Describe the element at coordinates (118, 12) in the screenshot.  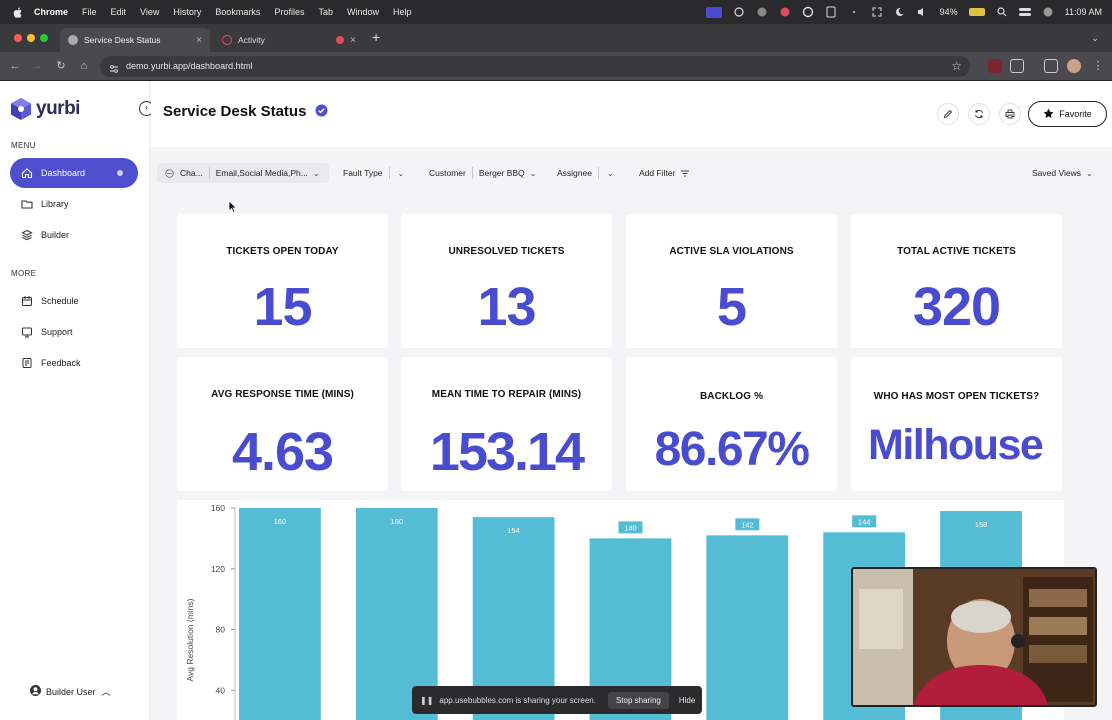
I see `menu-edit: Edit` at that location.